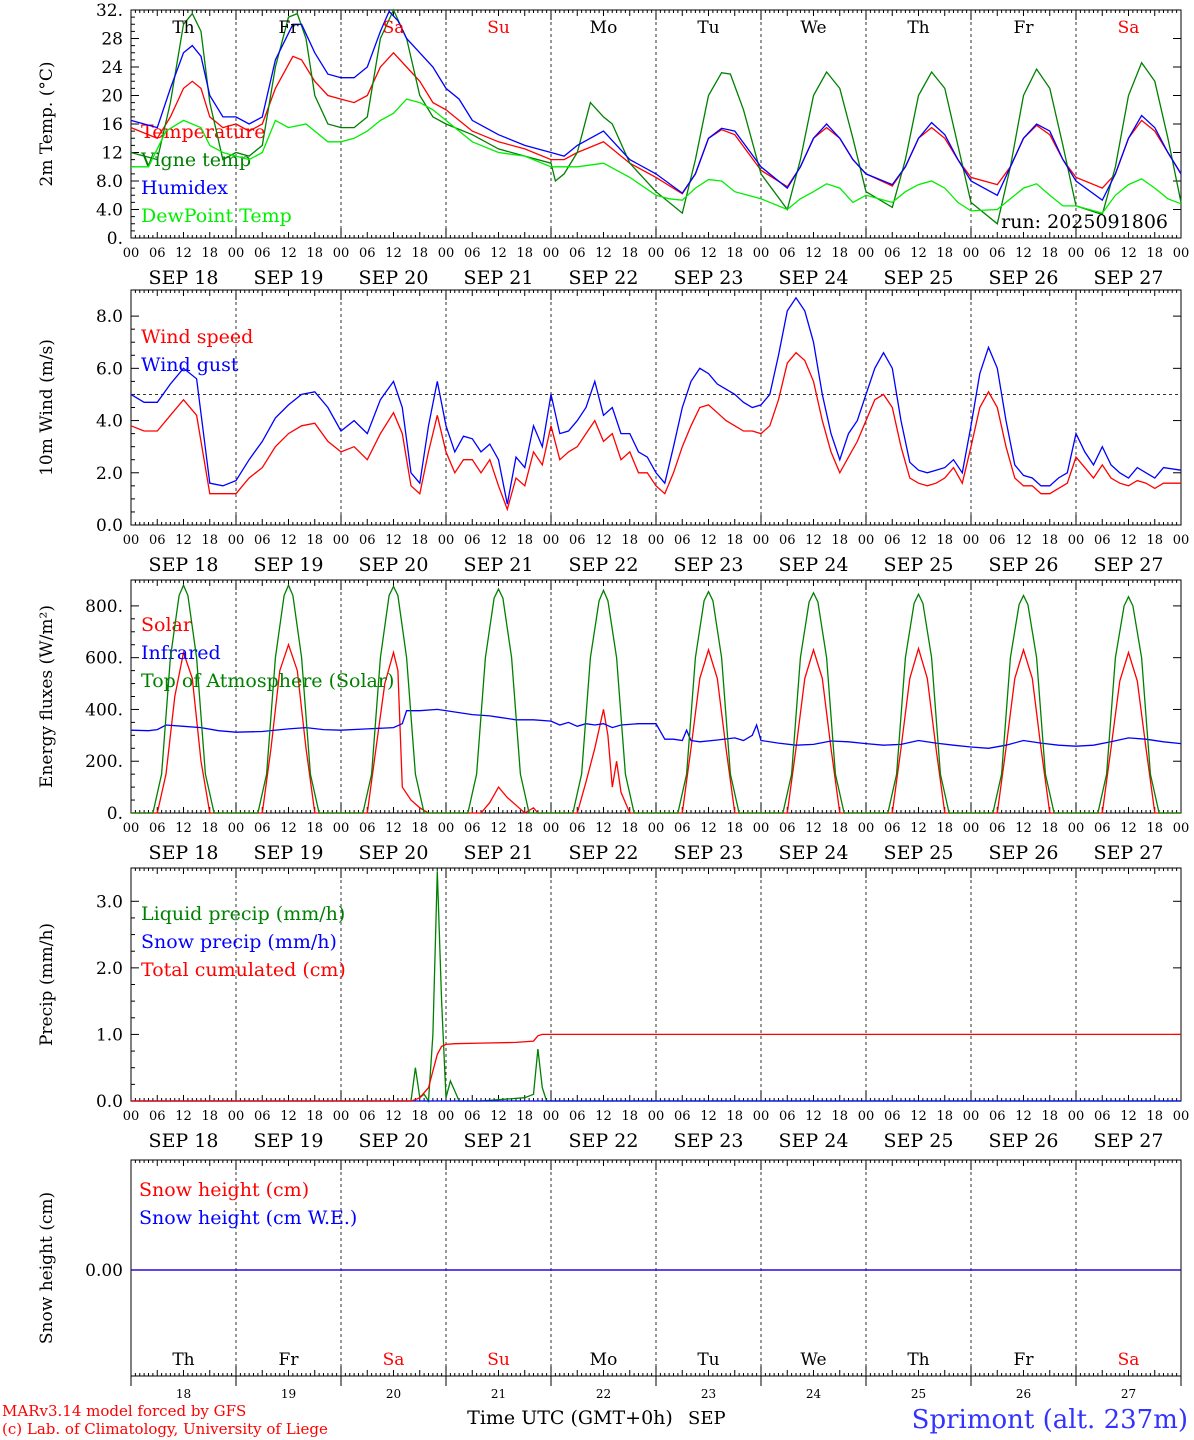  I want to click on y-tick-label: 0.00, so click(104, 1271).